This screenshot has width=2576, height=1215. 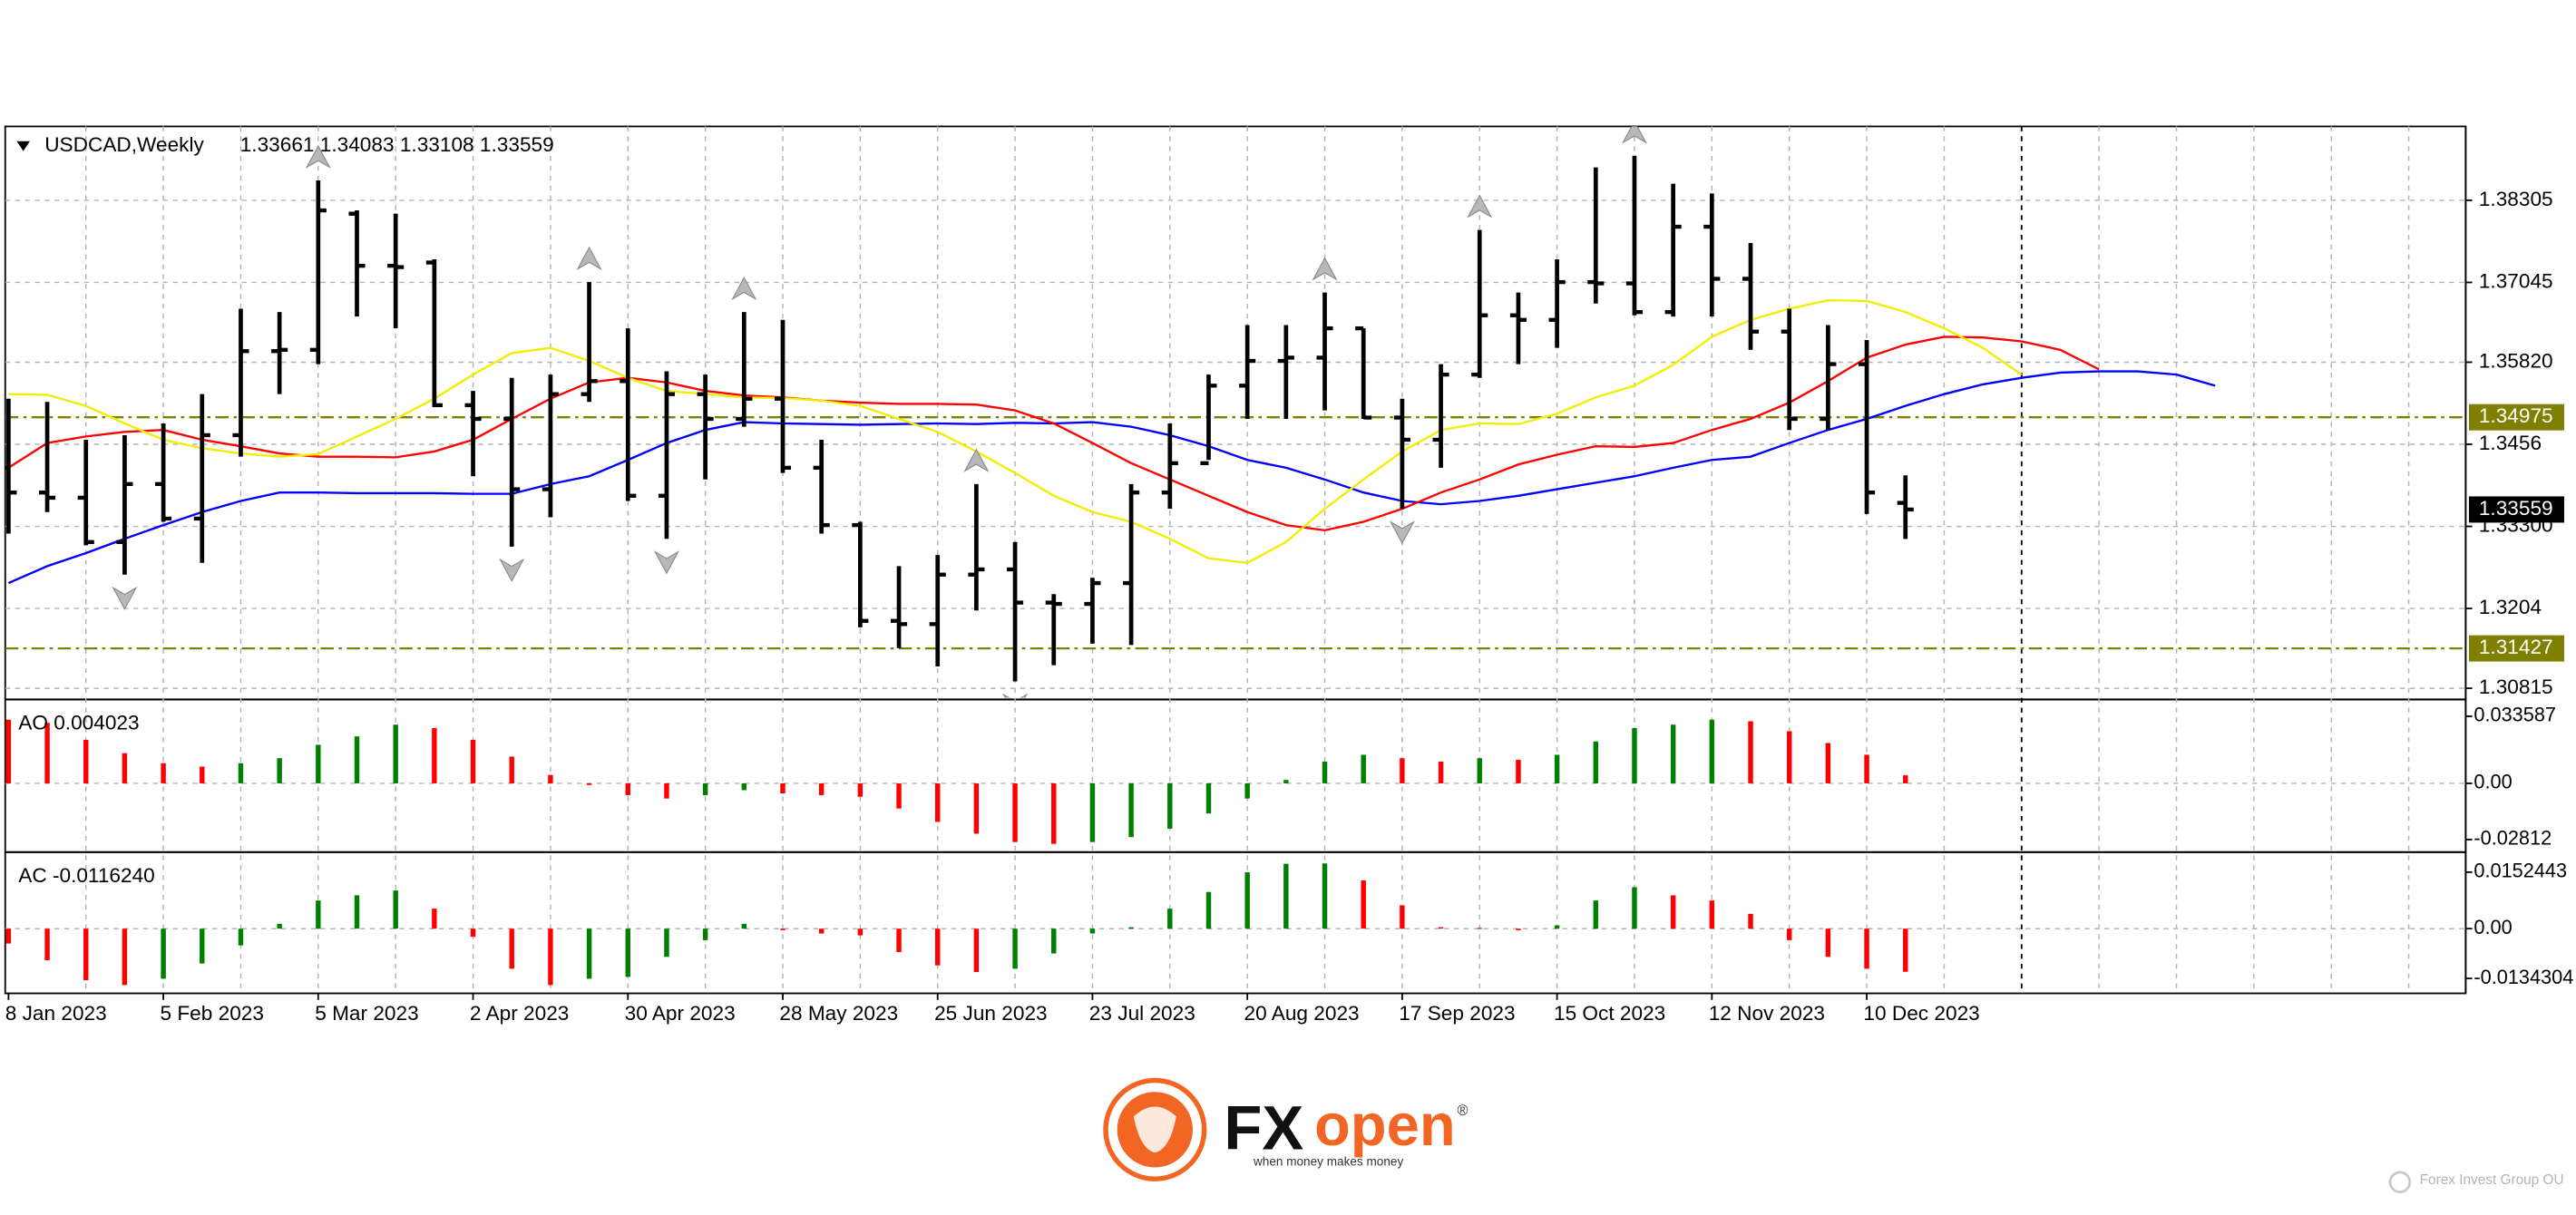 What do you see at coordinates (23, 146) in the screenshot?
I see `collapse-triangle` at bounding box center [23, 146].